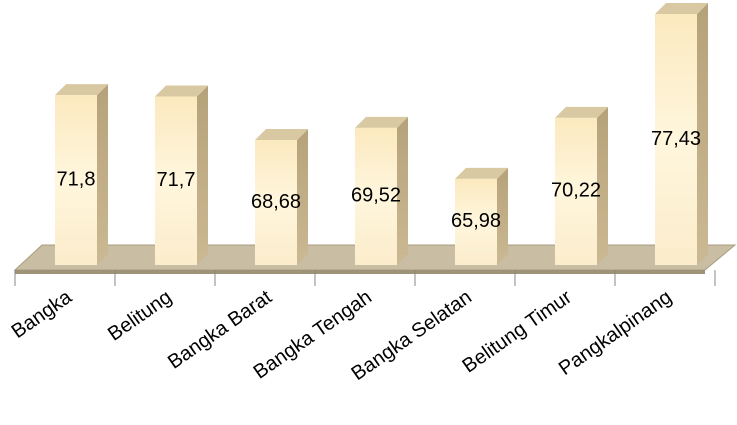  What do you see at coordinates (42, 314) in the screenshot?
I see `x-tick-label: Bangka` at bounding box center [42, 314].